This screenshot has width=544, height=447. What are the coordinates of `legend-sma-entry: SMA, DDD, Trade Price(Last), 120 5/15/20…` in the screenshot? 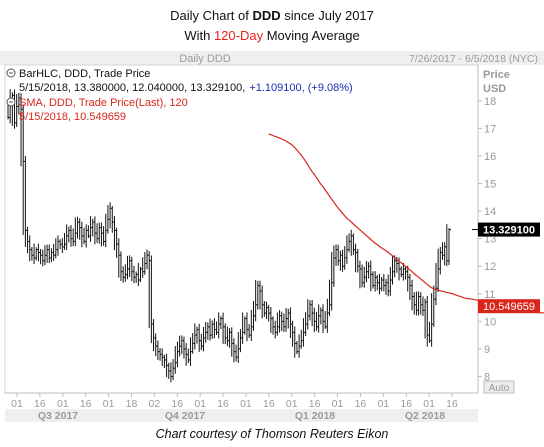 It's located at (97, 110).